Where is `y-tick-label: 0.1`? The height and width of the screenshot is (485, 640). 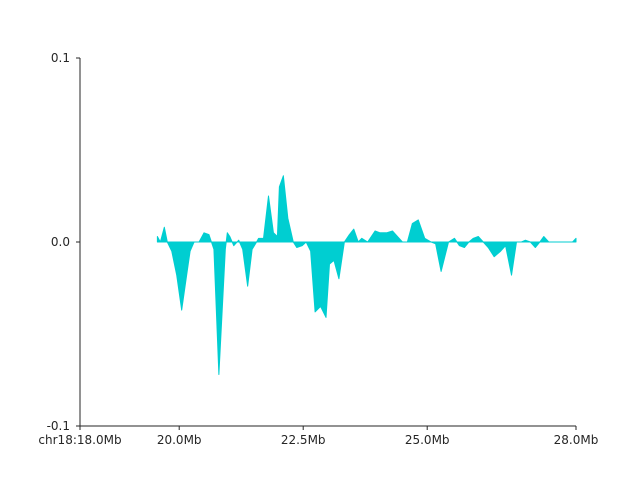
y-tick-label: 0.1 is located at coordinates (60, 58).